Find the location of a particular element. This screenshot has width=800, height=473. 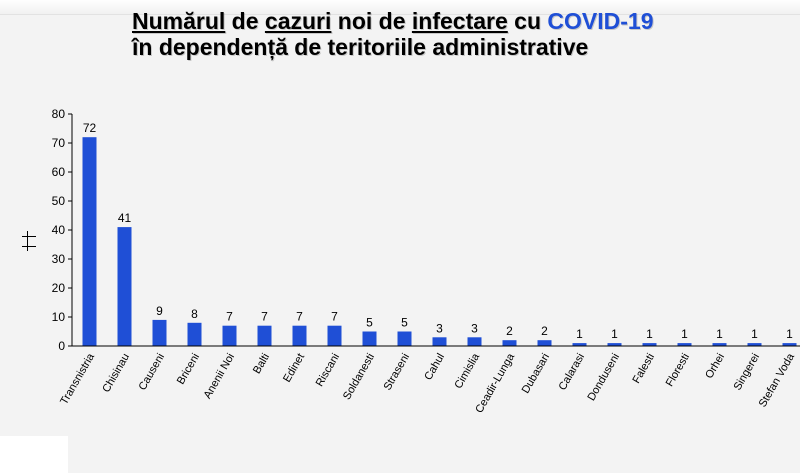

x-tick-label: Stefan Voda is located at coordinates (777, 380).